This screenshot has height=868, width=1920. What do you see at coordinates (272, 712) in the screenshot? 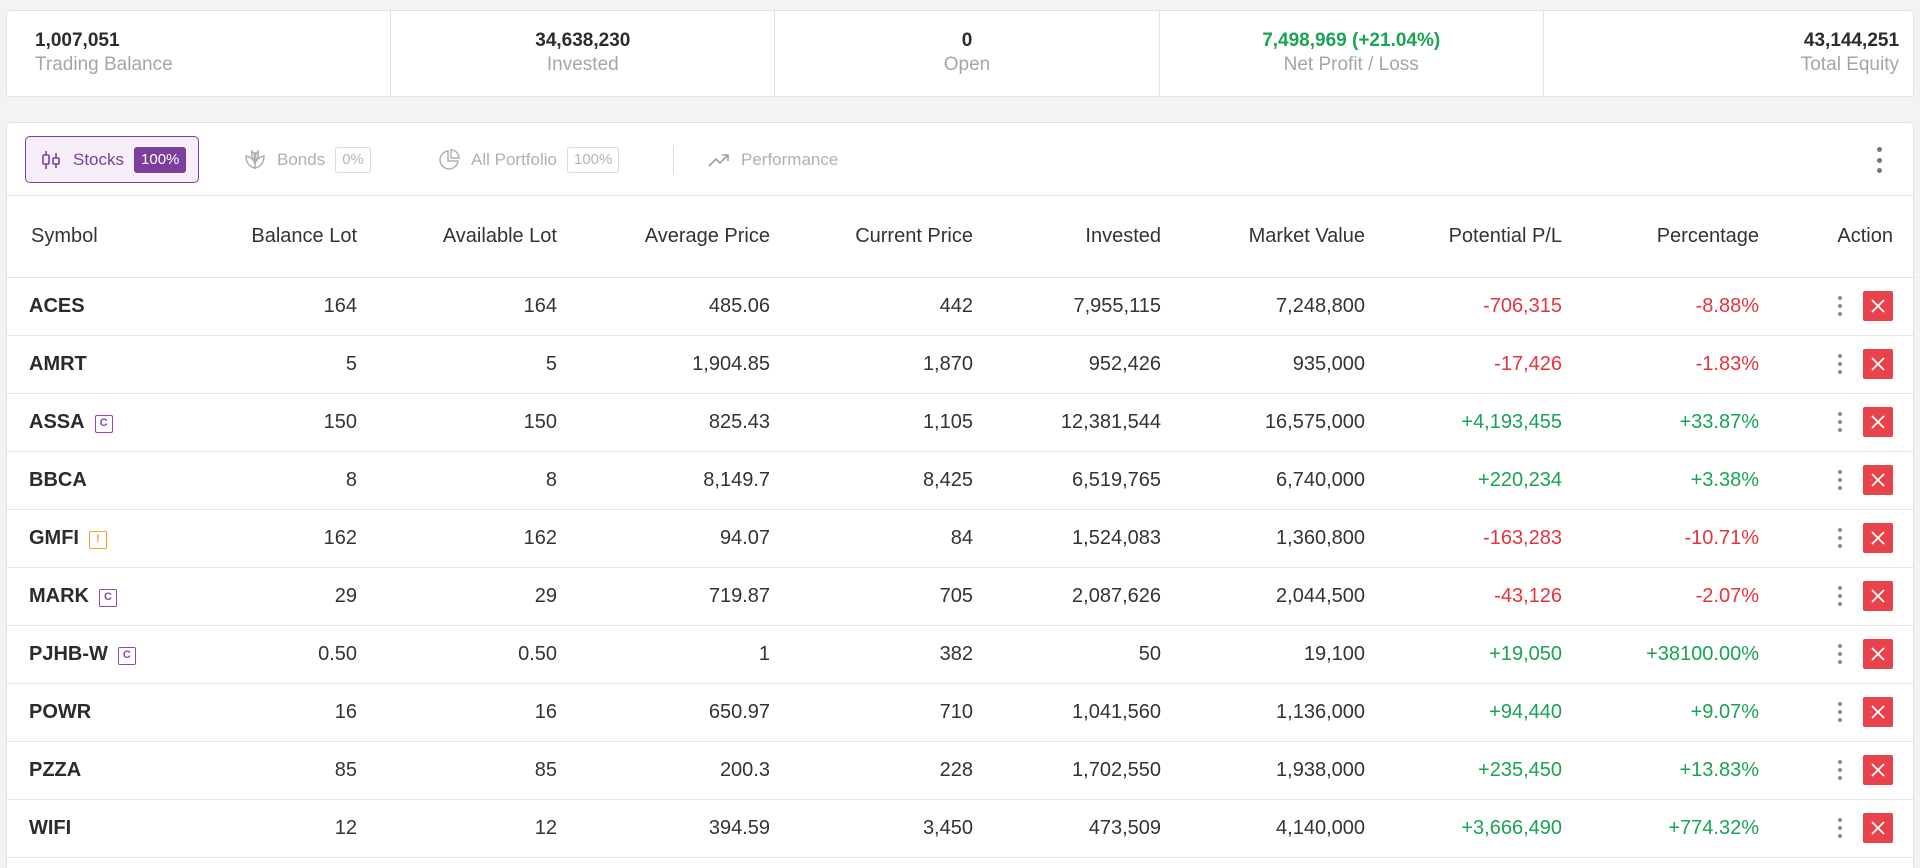
I see `cell-balance-lot: 16` at bounding box center [272, 712].